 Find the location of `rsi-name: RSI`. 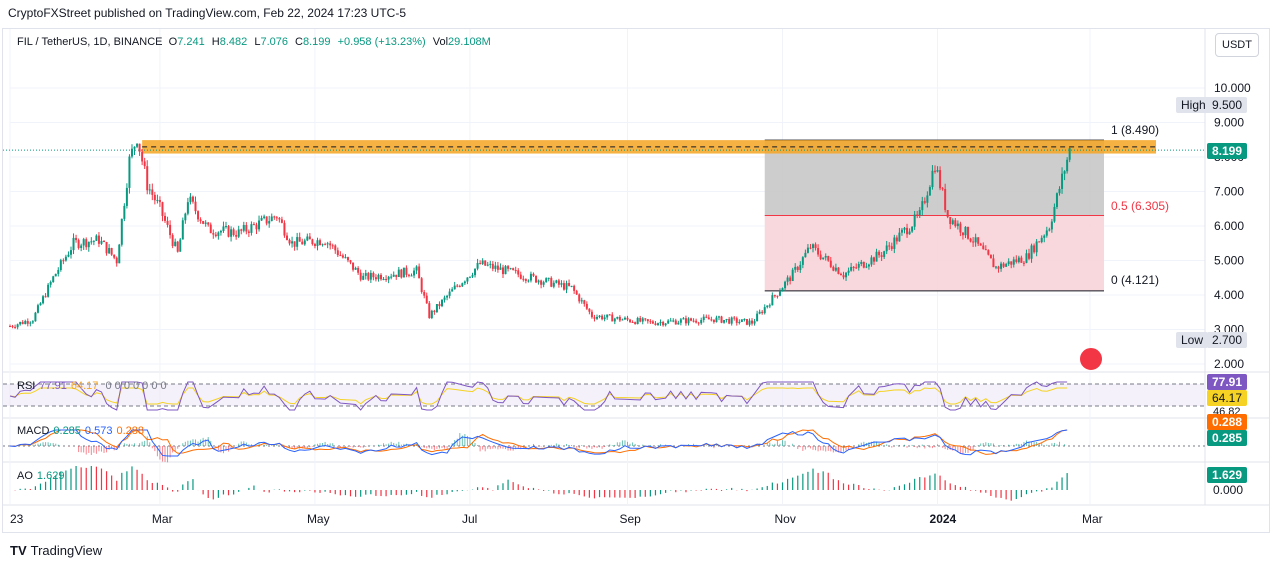

rsi-name: RSI is located at coordinates (26, 386).